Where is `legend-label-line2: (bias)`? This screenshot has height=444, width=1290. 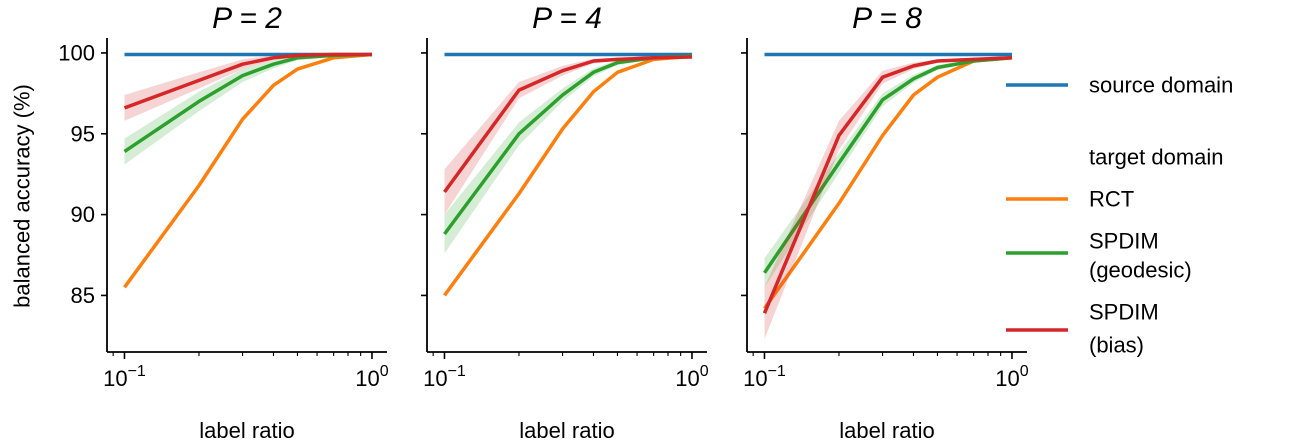
legend-label-line2: (bias) is located at coordinates (1116, 345).